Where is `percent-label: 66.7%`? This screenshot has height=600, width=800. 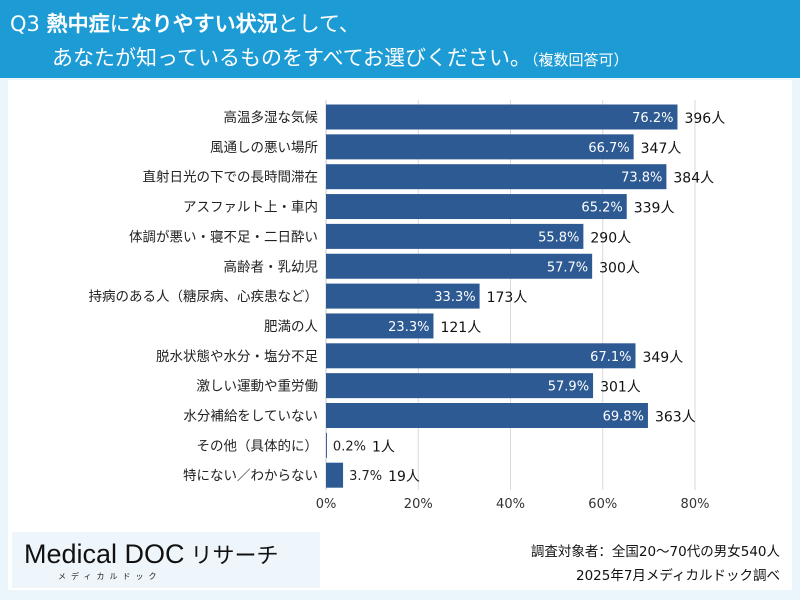 percent-label: 66.7% is located at coordinates (608, 148).